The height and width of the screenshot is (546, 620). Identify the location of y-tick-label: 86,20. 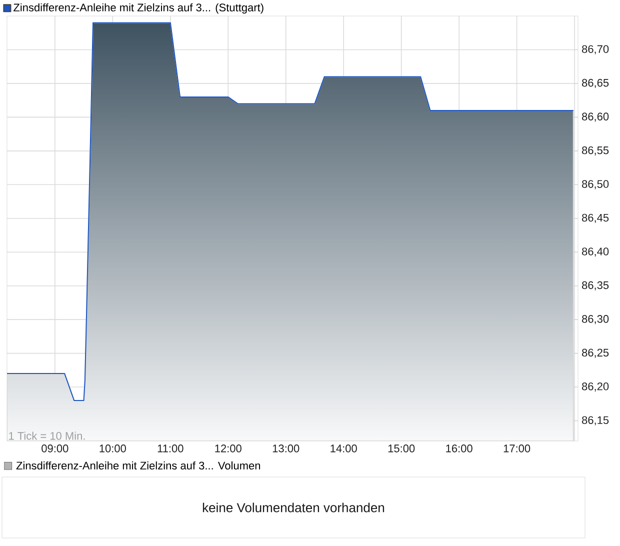
(595, 387).